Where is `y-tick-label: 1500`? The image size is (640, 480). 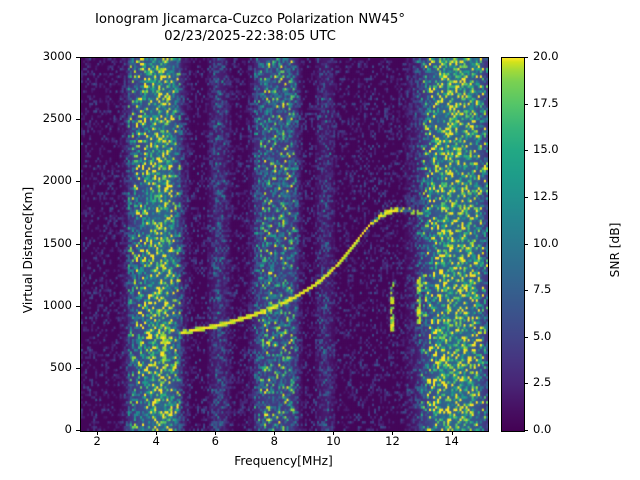
y-tick-label: 1500 is located at coordinates (57, 242).